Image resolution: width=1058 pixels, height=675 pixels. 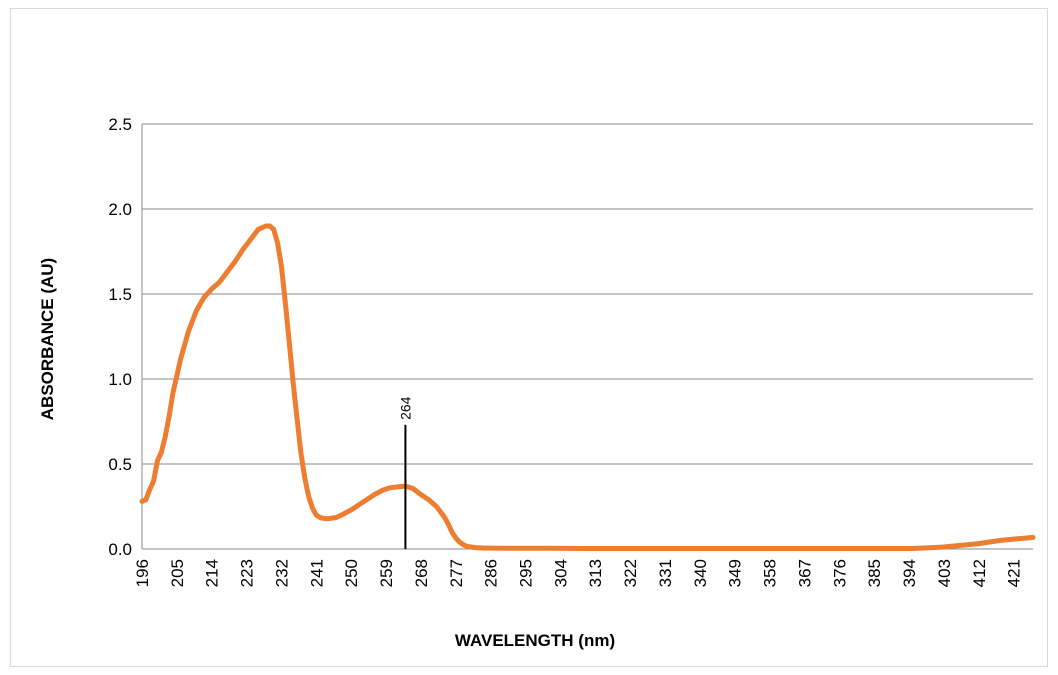 What do you see at coordinates (770, 573) in the screenshot?
I see `x-tick-label: 358` at bounding box center [770, 573].